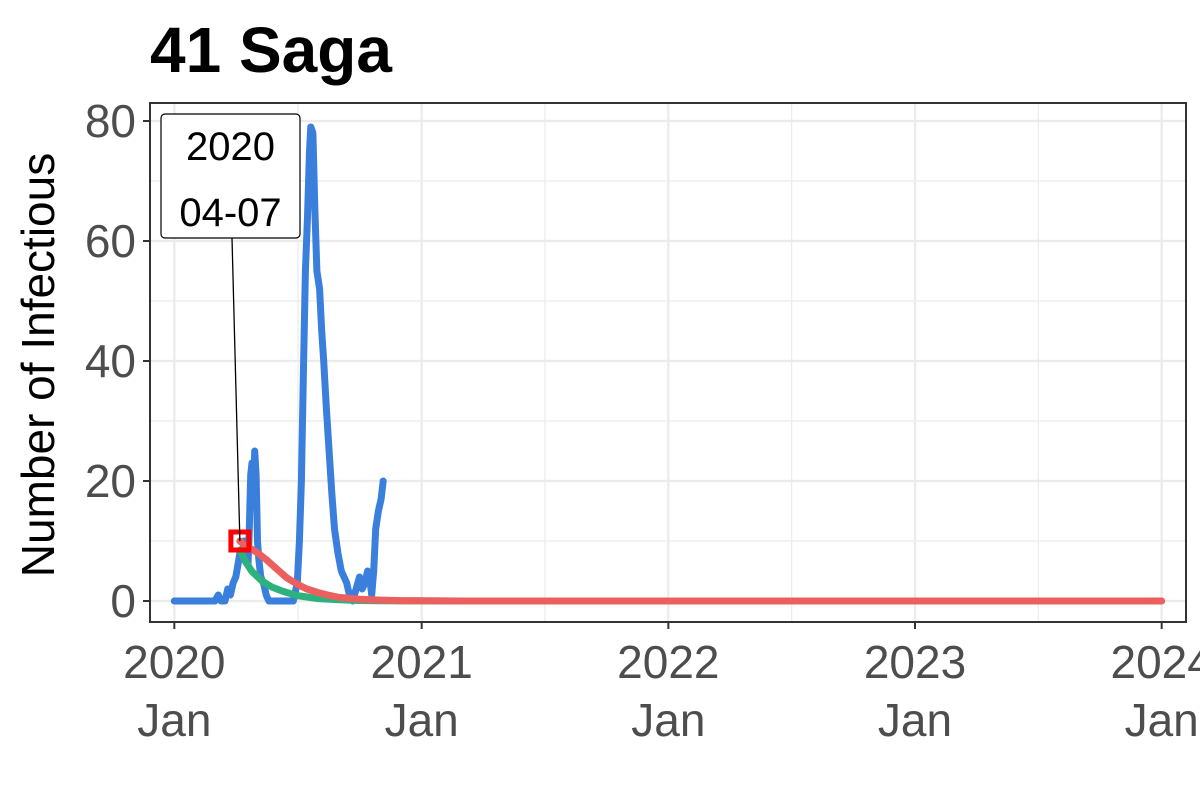 This screenshot has height=800, width=1200. I want to click on x-tick-label-year: 2020, so click(174, 662).